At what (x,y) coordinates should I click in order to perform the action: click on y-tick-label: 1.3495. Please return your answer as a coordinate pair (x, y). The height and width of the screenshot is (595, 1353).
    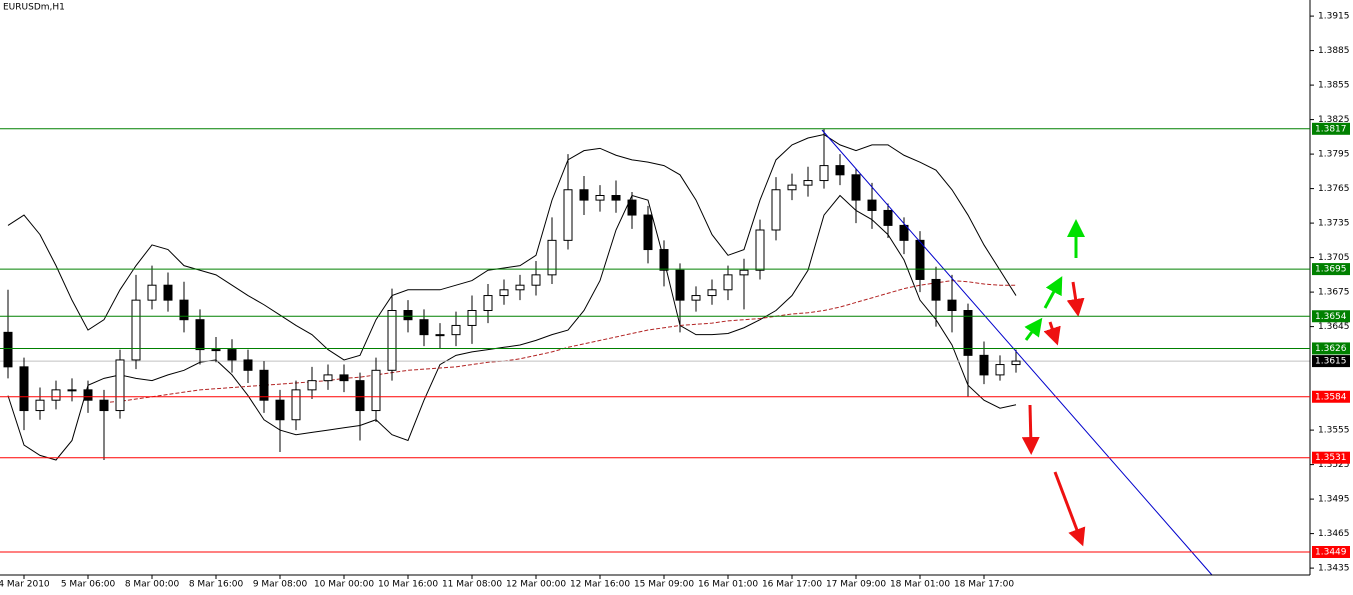
    Looking at the image, I should click on (1334, 500).